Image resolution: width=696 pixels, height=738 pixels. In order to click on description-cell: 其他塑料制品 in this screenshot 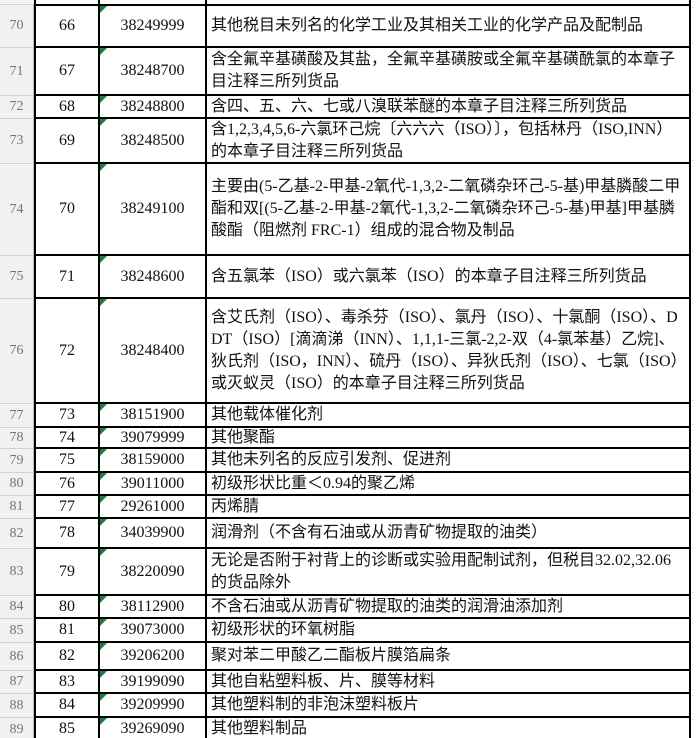, I will do `click(449, 728)`.